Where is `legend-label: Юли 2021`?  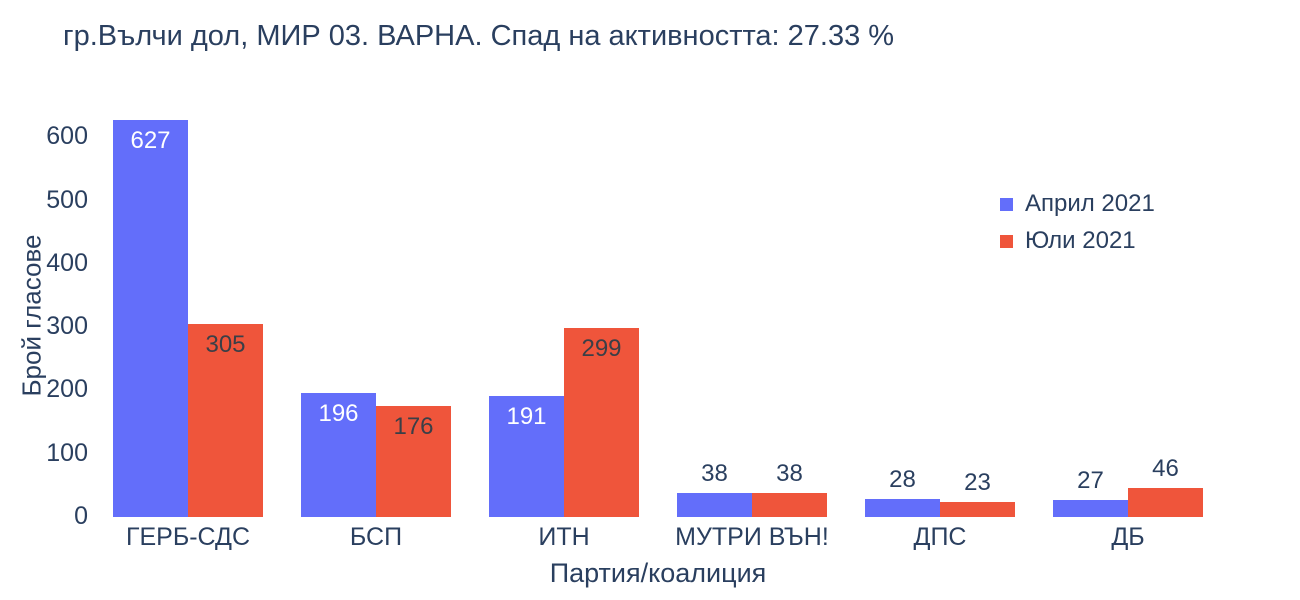 legend-label: Юли 2021 is located at coordinates (1080, 240).